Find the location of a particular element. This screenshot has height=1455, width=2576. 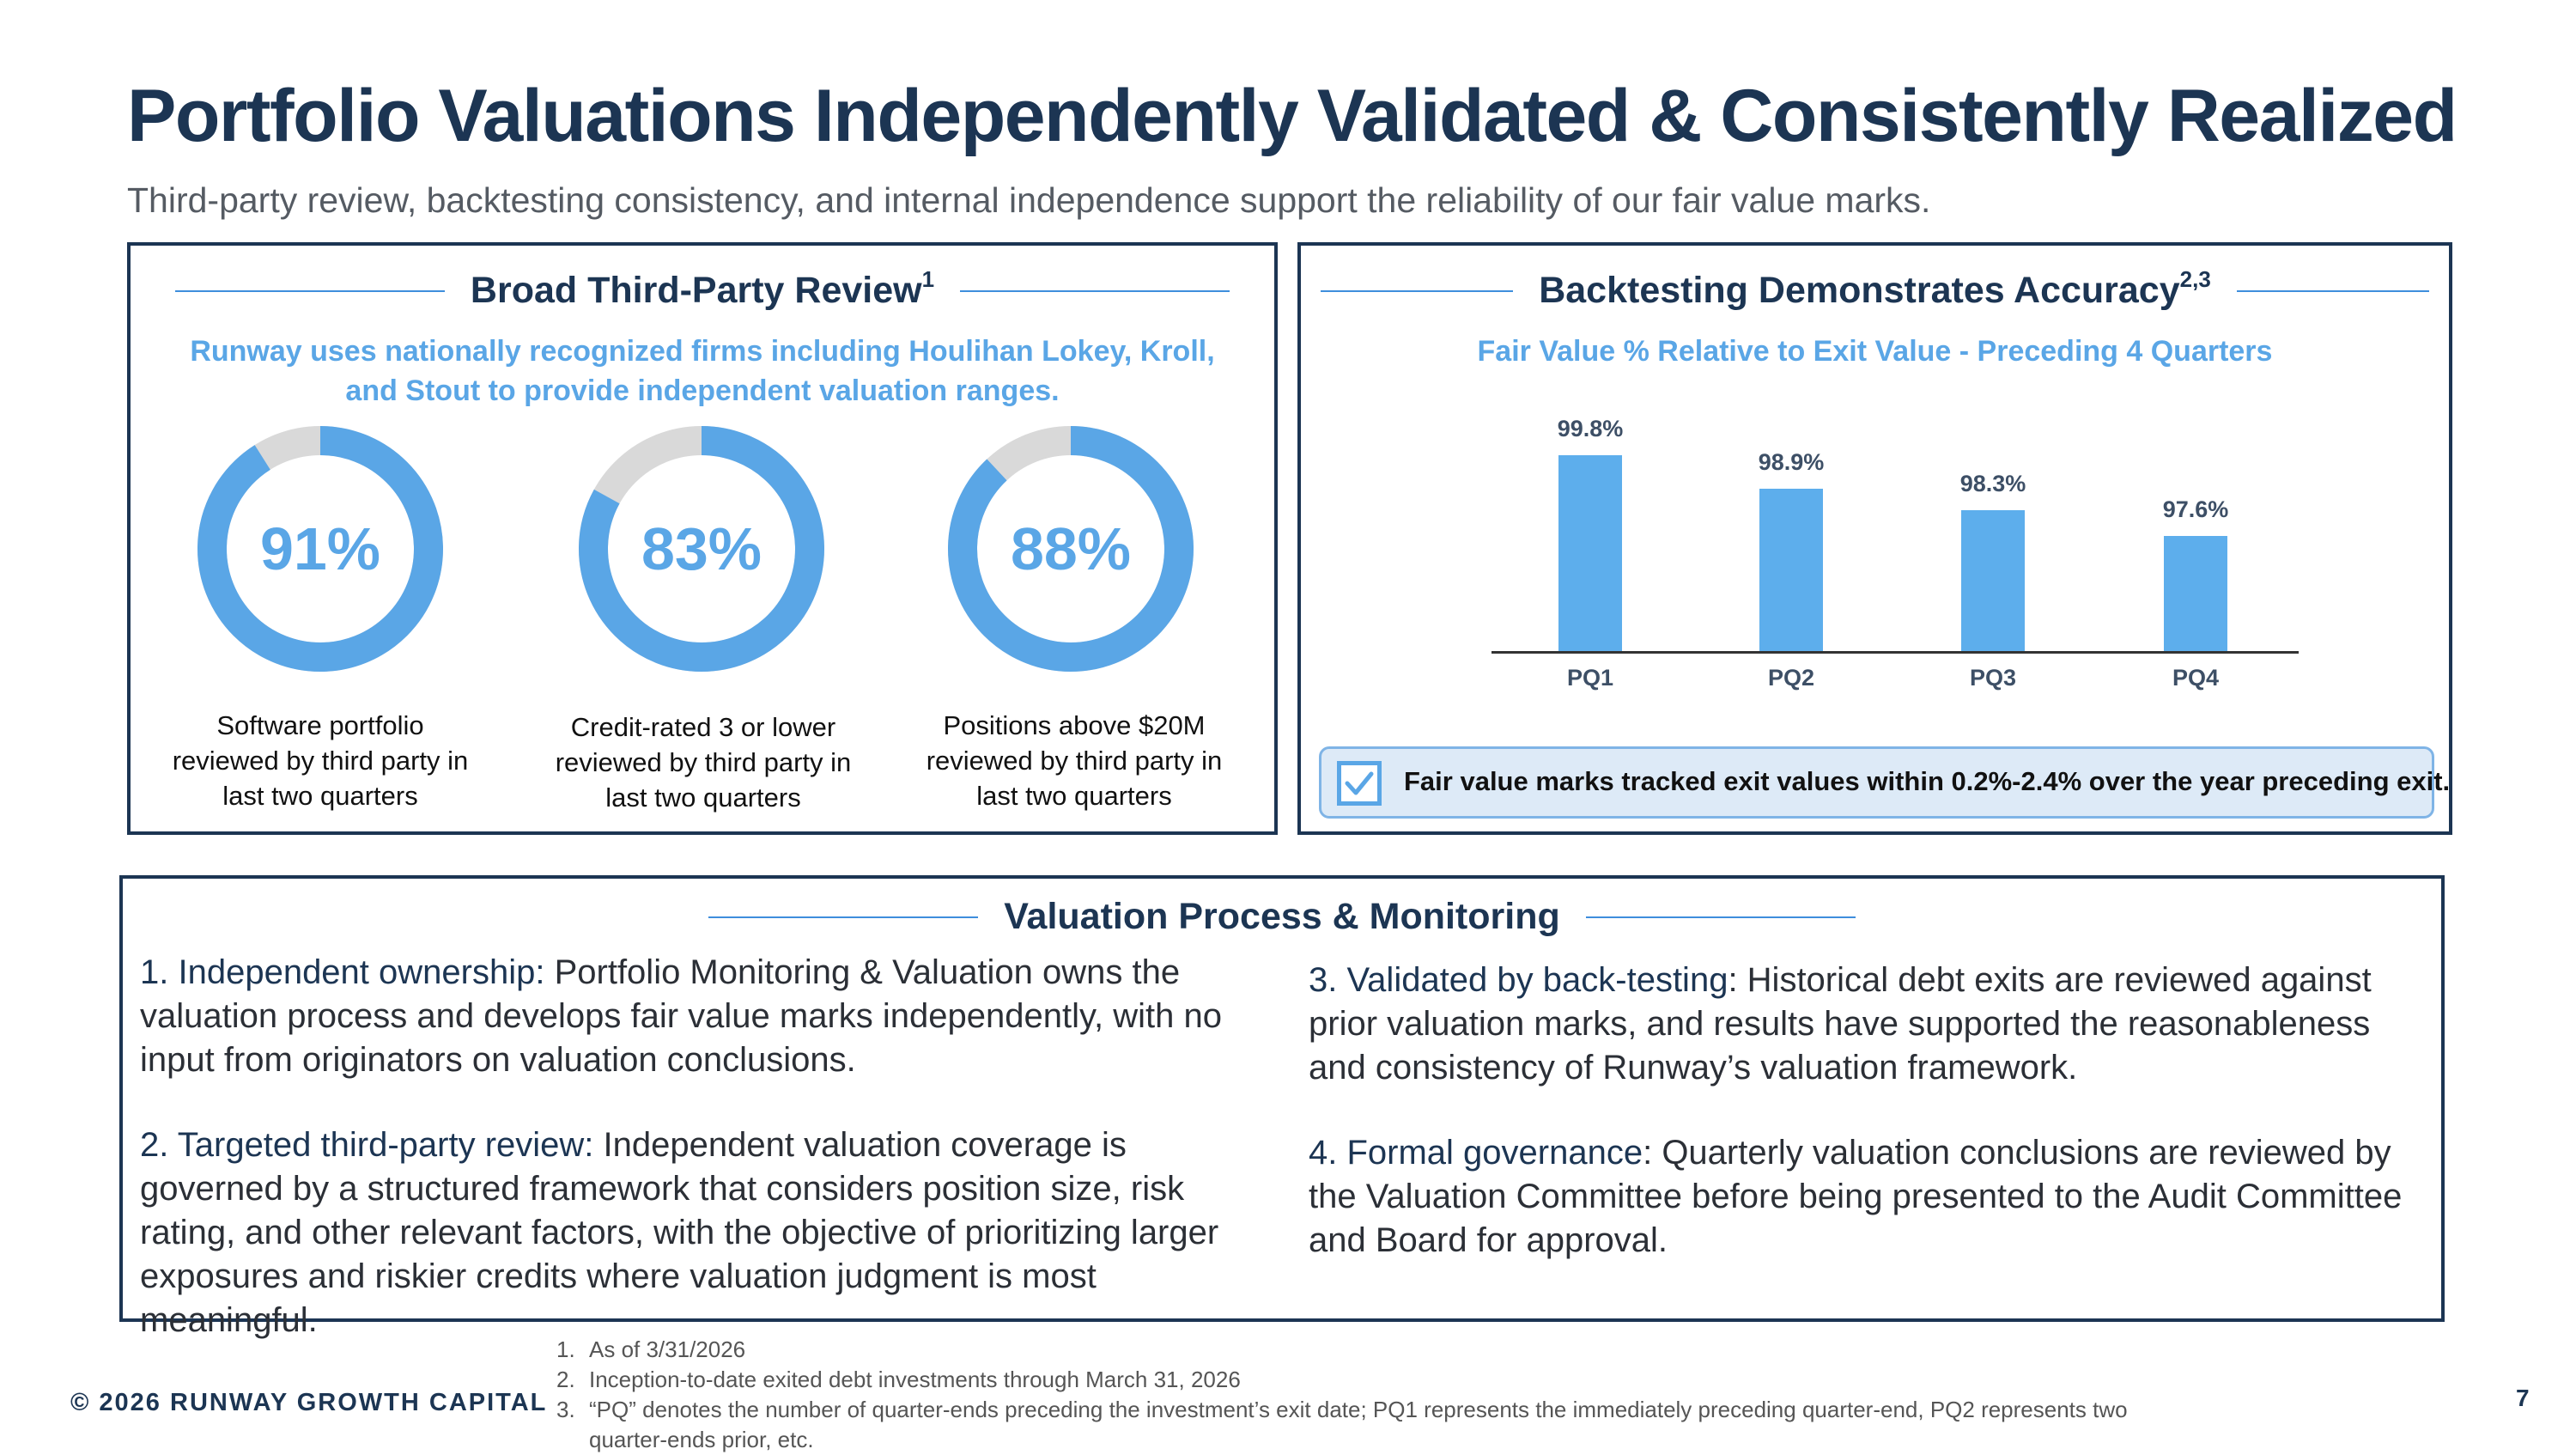

donut-value-label: 83% is located at coordinates (702, 548).